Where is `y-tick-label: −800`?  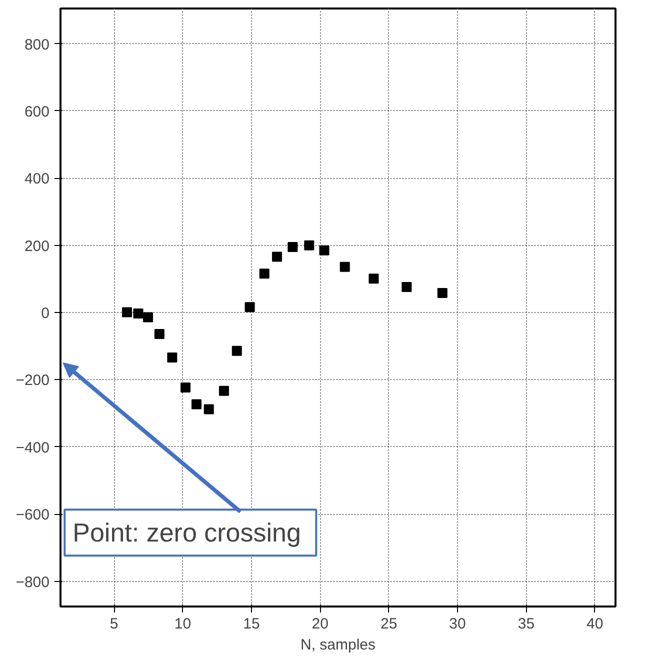 y-tick-label: −800 is located at coordinates (33, 582).